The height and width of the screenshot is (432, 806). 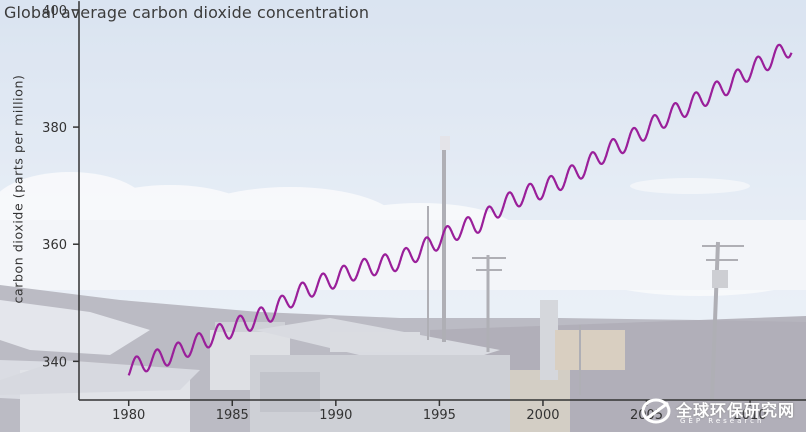 I want to click on x-tick-label: 1980, so click(x=128, y=415).